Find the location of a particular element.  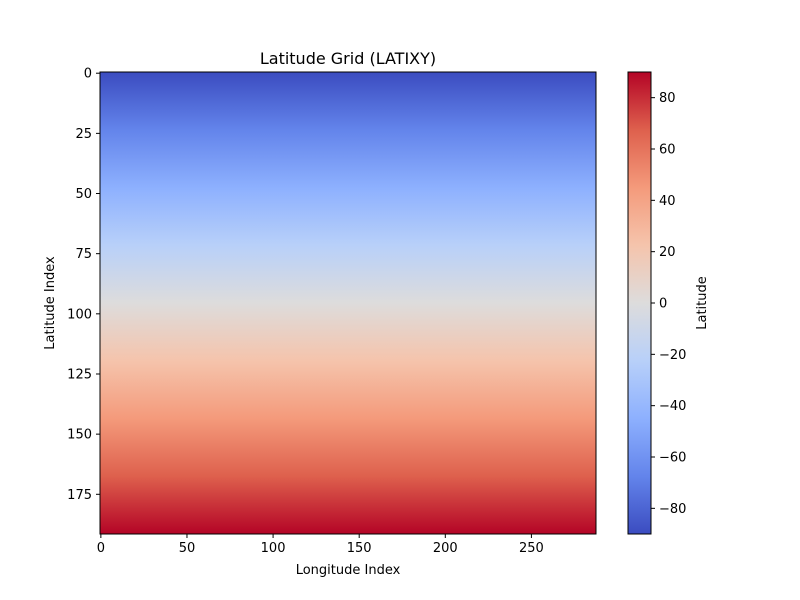

y-tick-label: 125 is located at coordinates (79, 374).